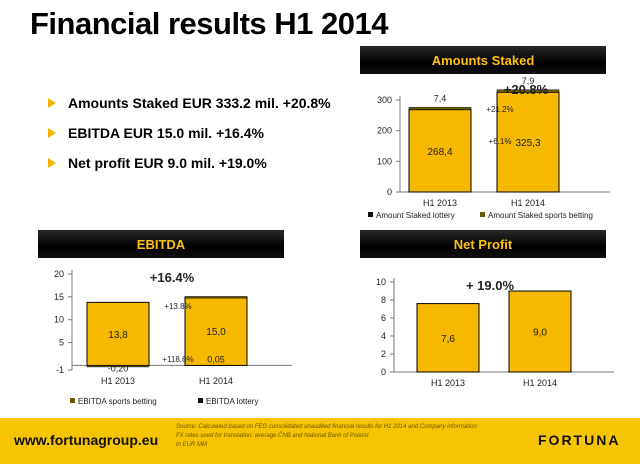 Image resolution: width=640 pixels, height=464 pixels. I want to click on growth-annotation: +21.2%, so click(499, 109).